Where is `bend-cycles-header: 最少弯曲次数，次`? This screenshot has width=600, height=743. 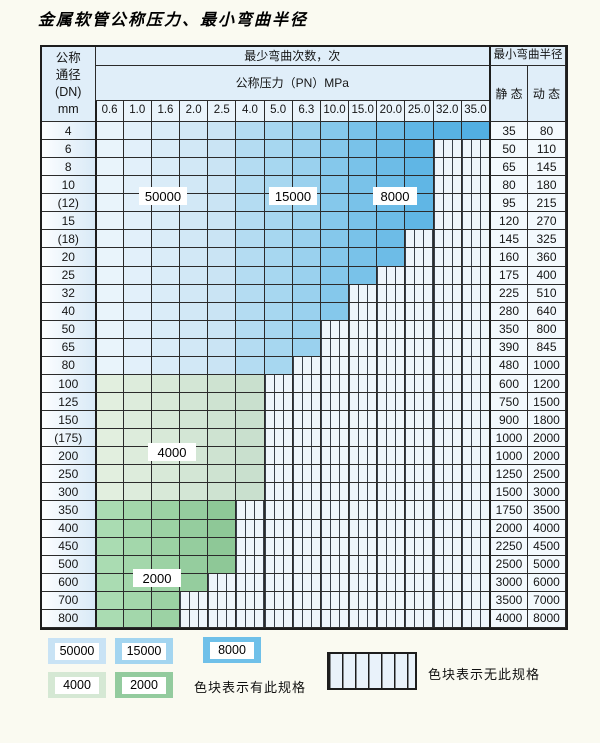 bend-cycles-header: 最少弯曲次数，次 is located at coordinates (292, 56).